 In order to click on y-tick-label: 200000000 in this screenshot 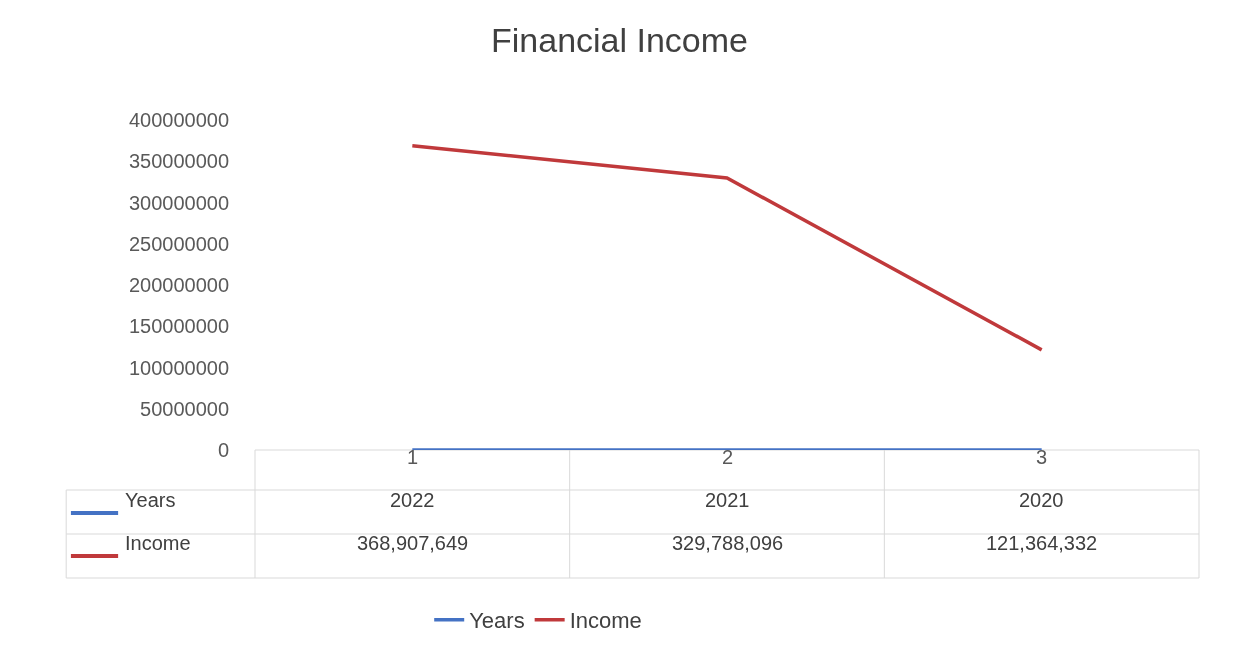, I will do `click(178, 285)`.